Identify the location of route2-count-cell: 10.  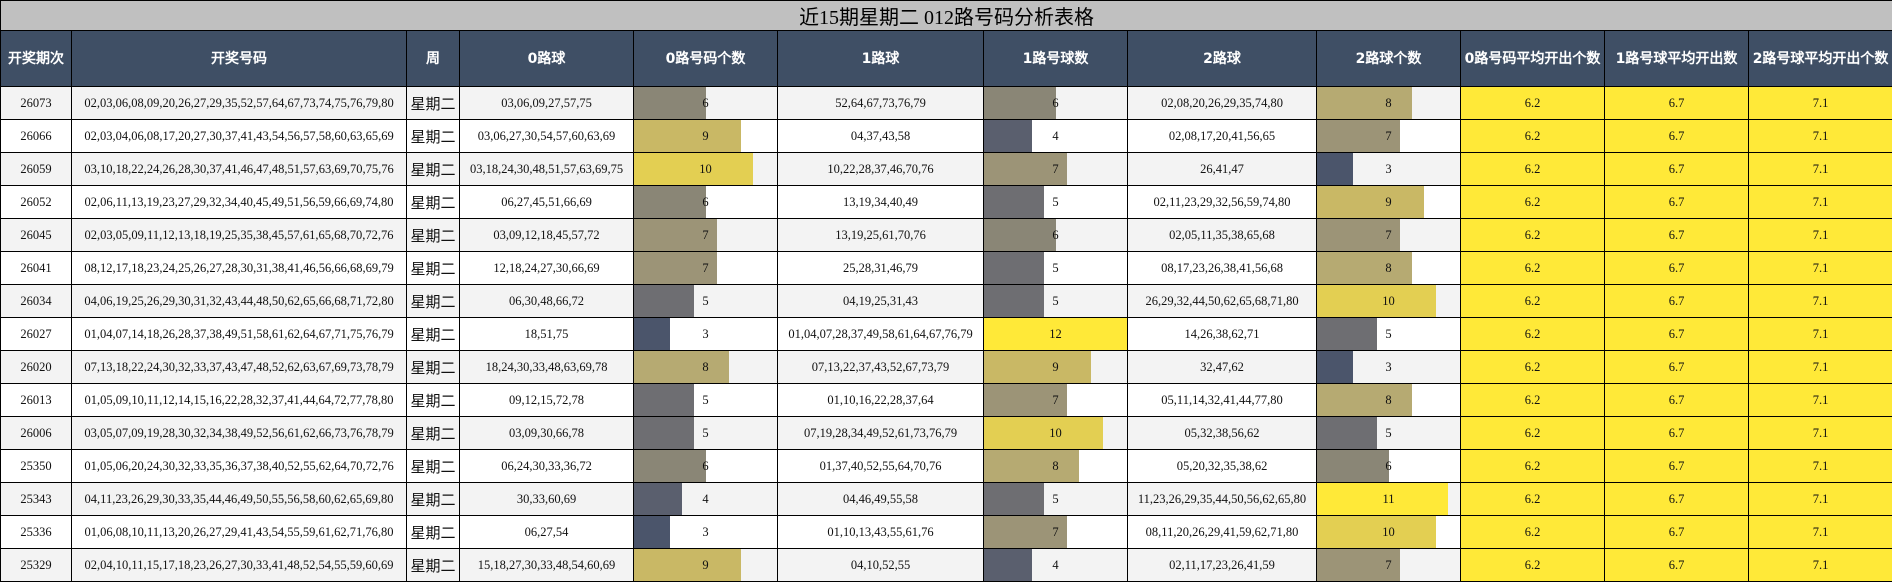
(1389, 301).